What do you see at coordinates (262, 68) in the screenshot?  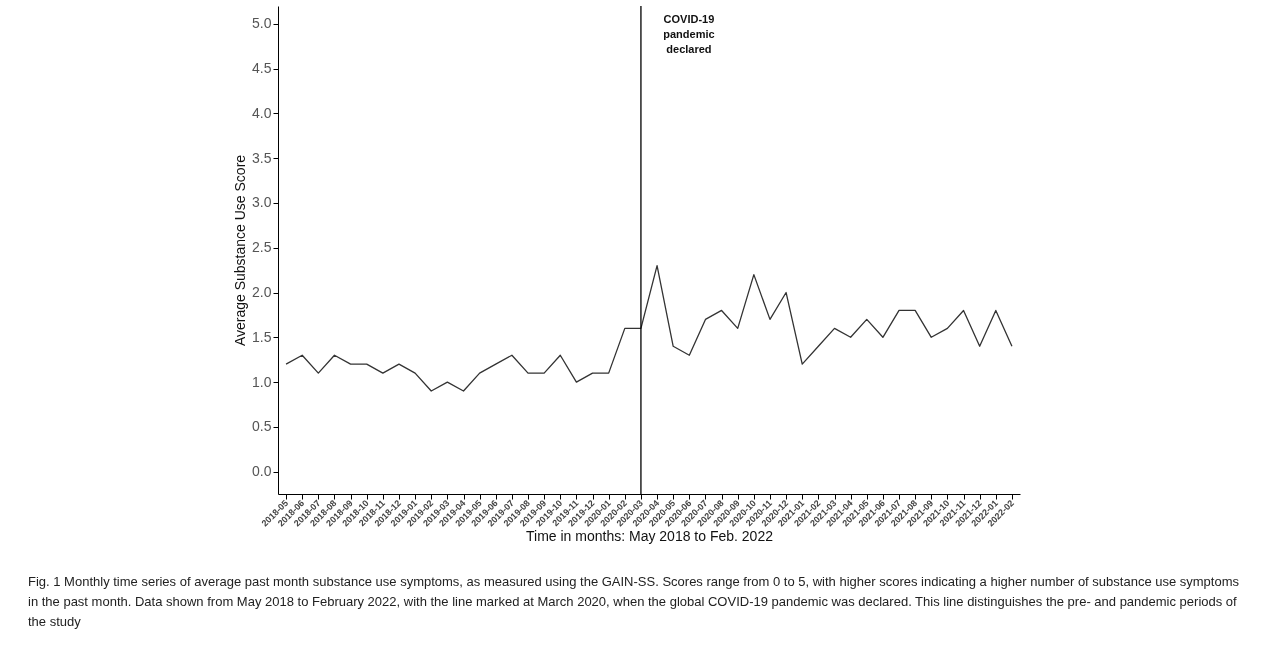 I see `y-tick-label: 4.5` at bounding box center [262, 68].